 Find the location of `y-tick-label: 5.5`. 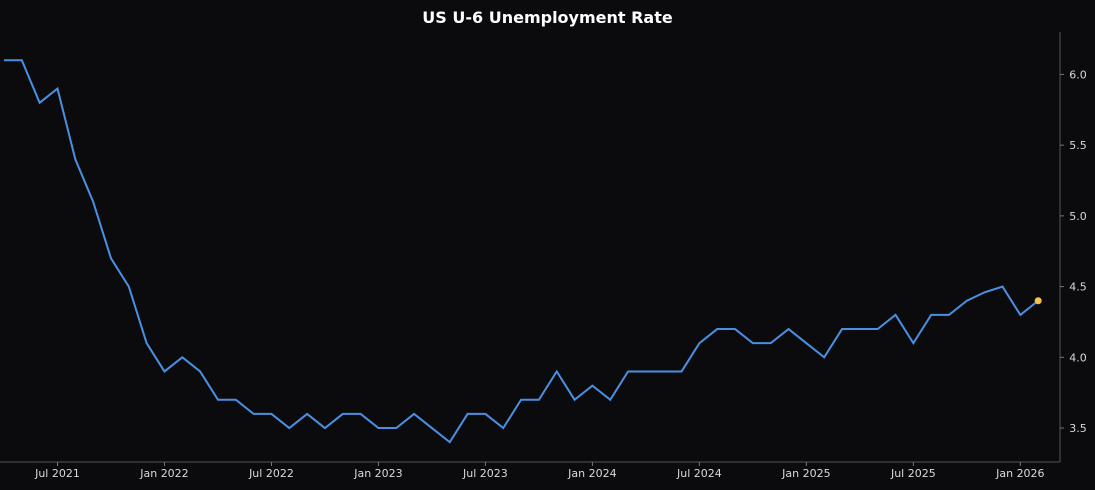

y-tick-label: 5.5 is located at coordinates (1078, 145).